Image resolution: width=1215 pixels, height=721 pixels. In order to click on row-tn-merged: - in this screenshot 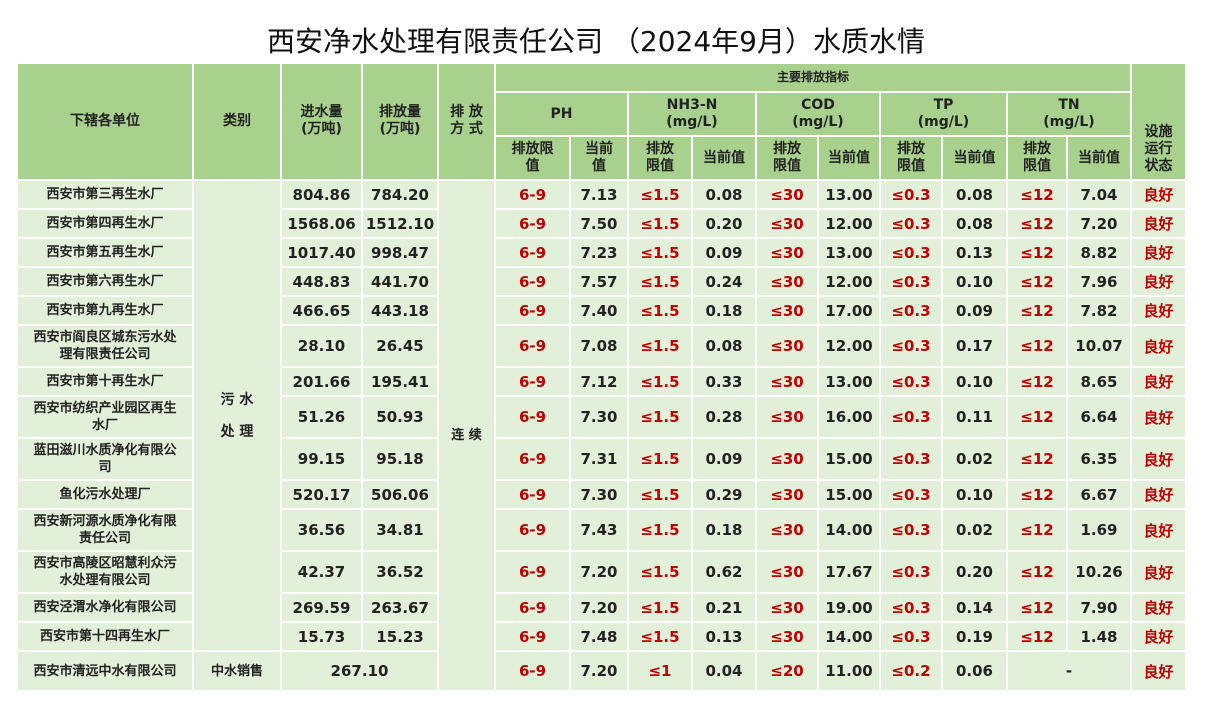, I will do `click(1069, 671)`.